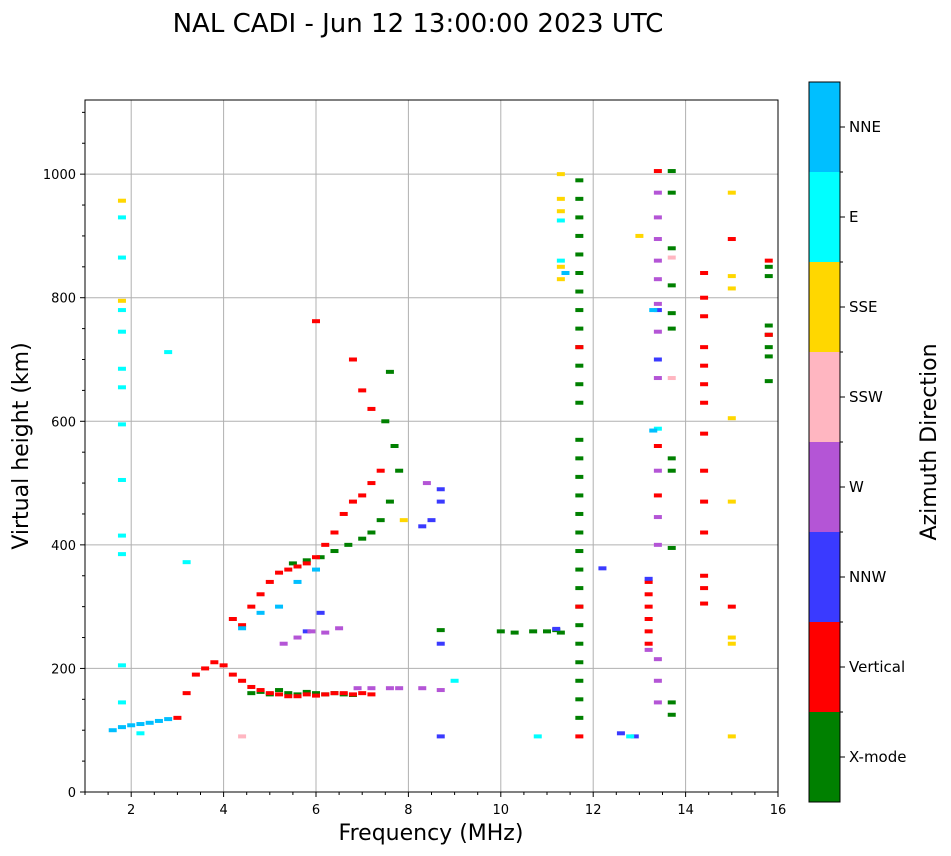  What do you see at coordinates (824, 577) in the screenshot?
I see `colorbar-swatch-nnw` at bounding box center [824, 577].